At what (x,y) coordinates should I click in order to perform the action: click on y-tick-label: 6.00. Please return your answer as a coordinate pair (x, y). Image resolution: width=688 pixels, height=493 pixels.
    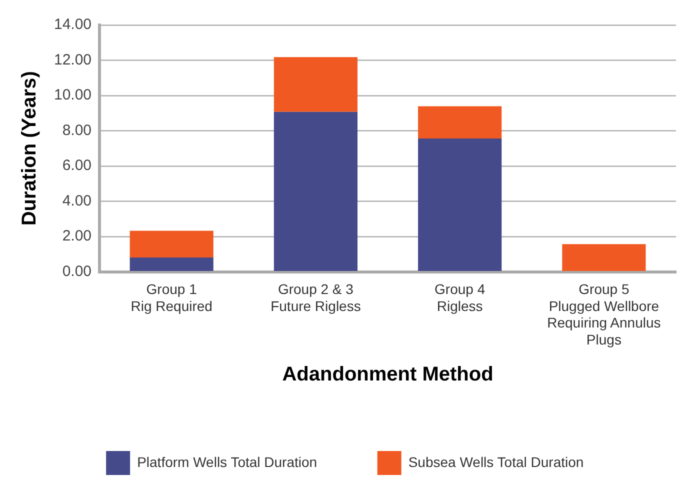
    Looking at the image, I should click on (77, 165).